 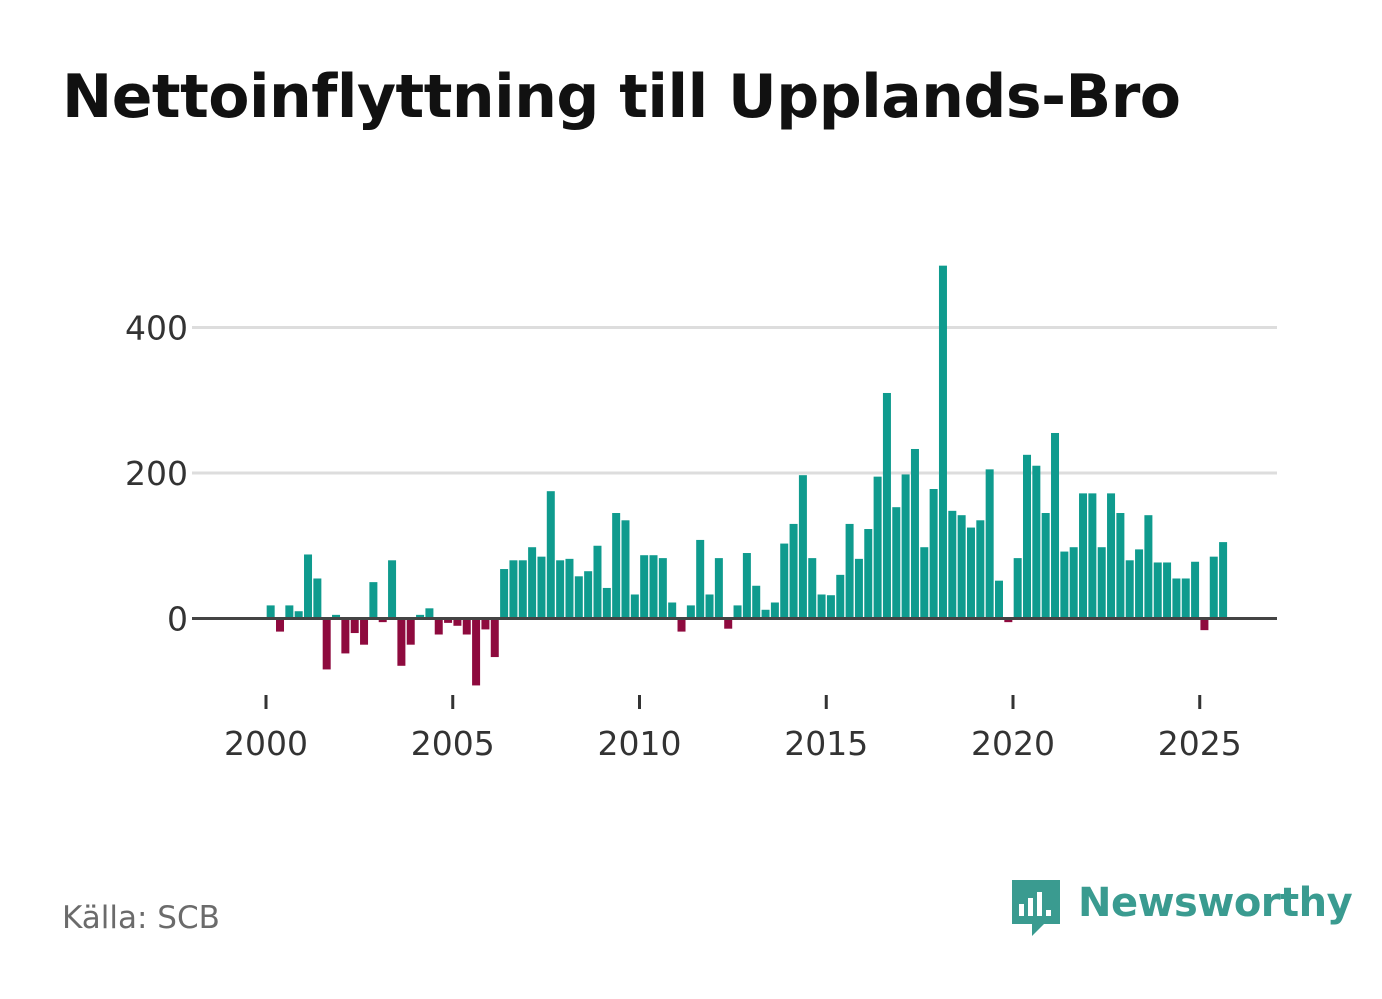 I want to click on x-tick-label-2005: 2005, so click(x=453, y=743).